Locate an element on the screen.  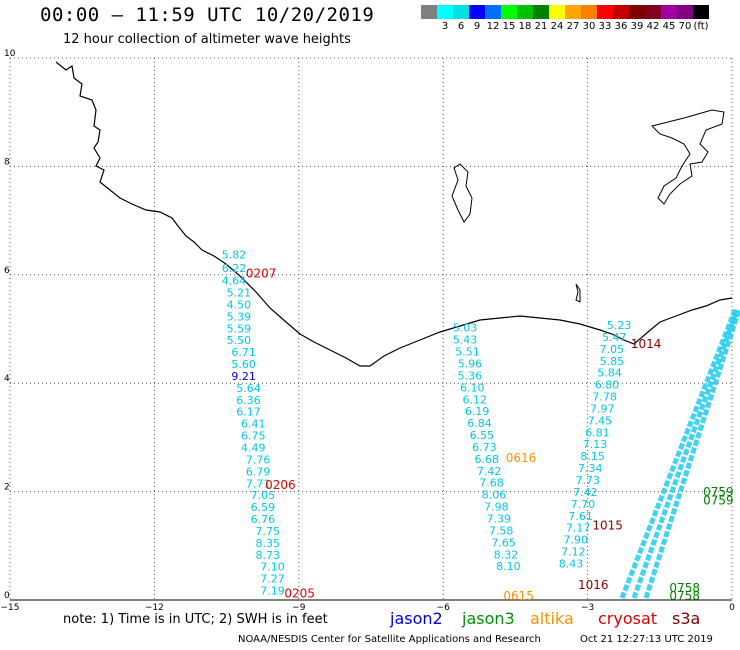
wave-height-label: 5.96 is located at coordinates (470, 363).